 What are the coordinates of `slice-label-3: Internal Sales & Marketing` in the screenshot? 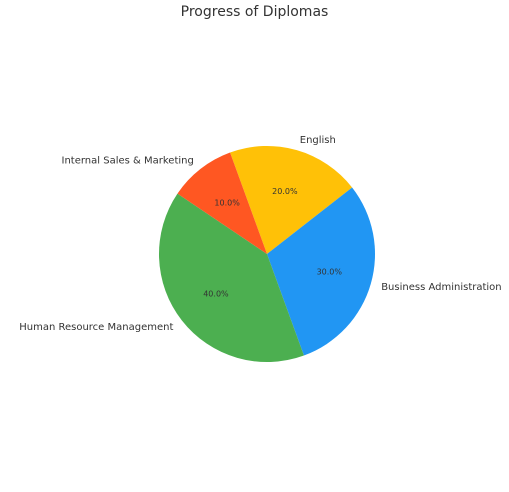 It's located at (128, 160).